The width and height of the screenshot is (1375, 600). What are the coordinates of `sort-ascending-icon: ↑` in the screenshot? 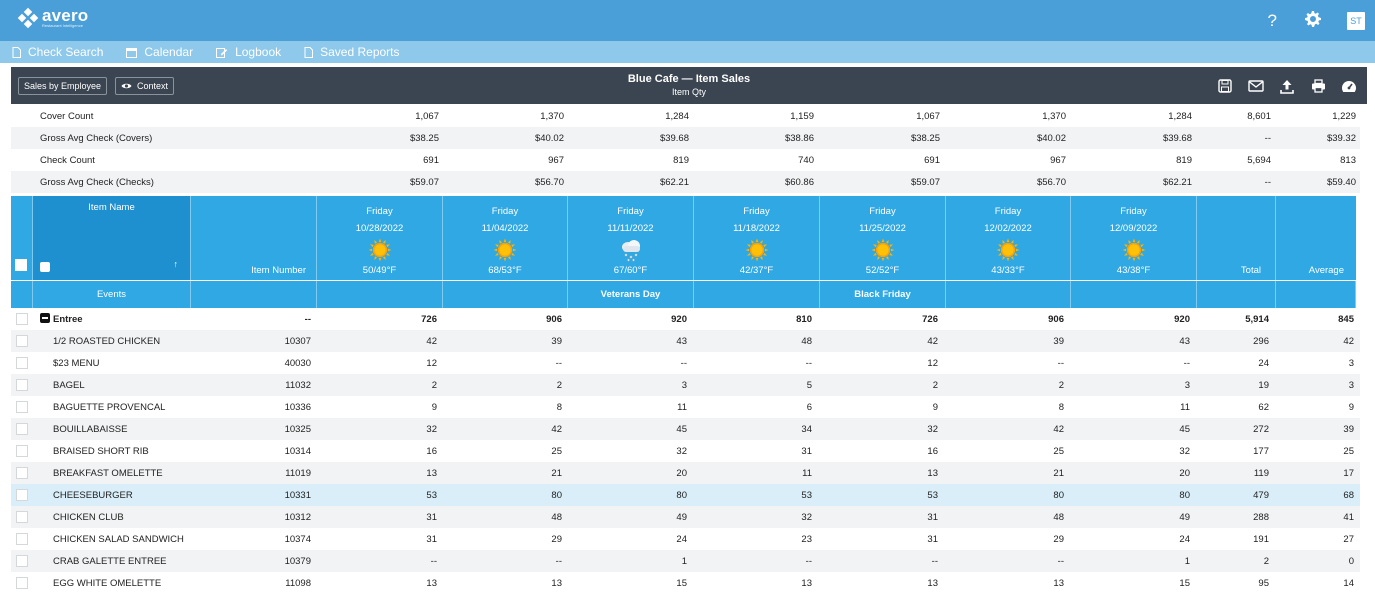 It's located at (176, 264).